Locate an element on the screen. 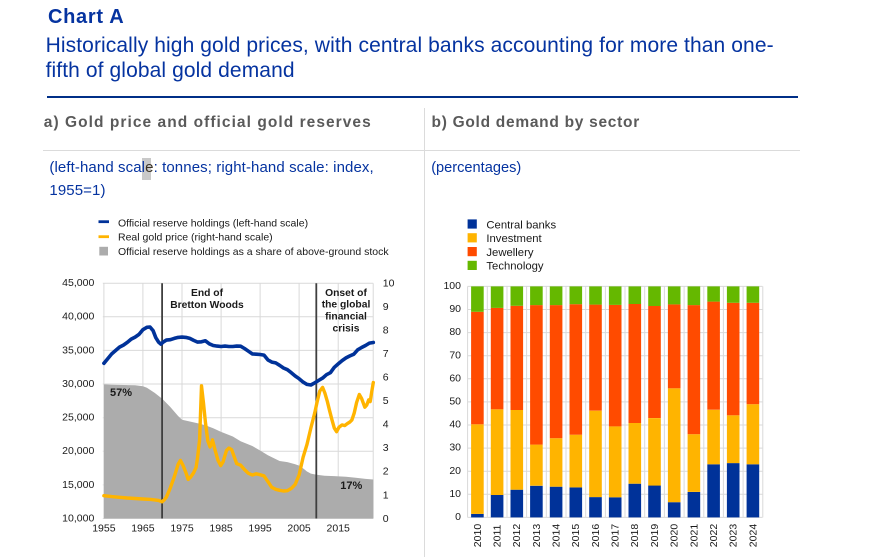 This screenshot has height=557, width=893. svg-text: Central banks is located at coordinates (521, 225).